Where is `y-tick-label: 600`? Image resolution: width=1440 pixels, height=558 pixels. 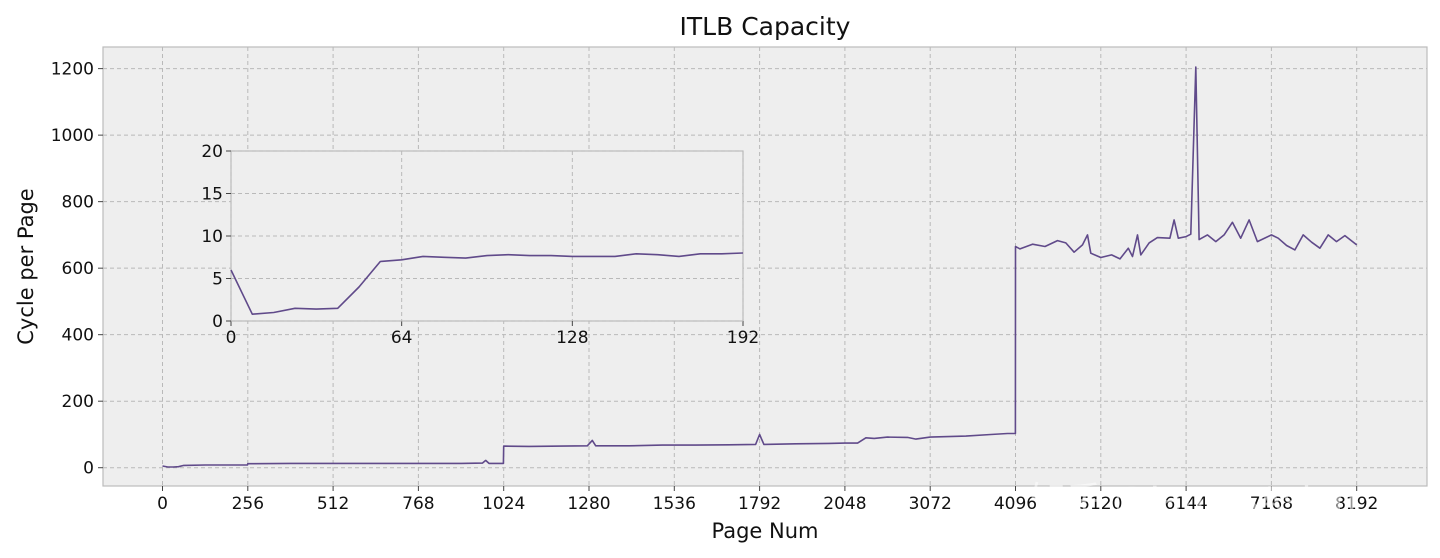 y-tick-label: 600 is located at coordinates (78, 269).